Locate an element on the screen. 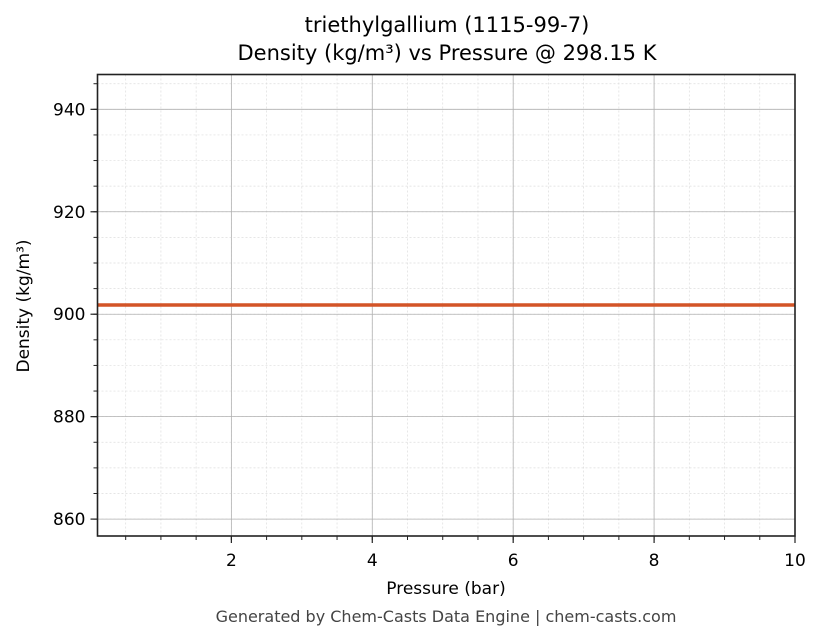 This screenshot has width=823, height=644. y-tick-label: 880 is located at coordinates (69, 418).